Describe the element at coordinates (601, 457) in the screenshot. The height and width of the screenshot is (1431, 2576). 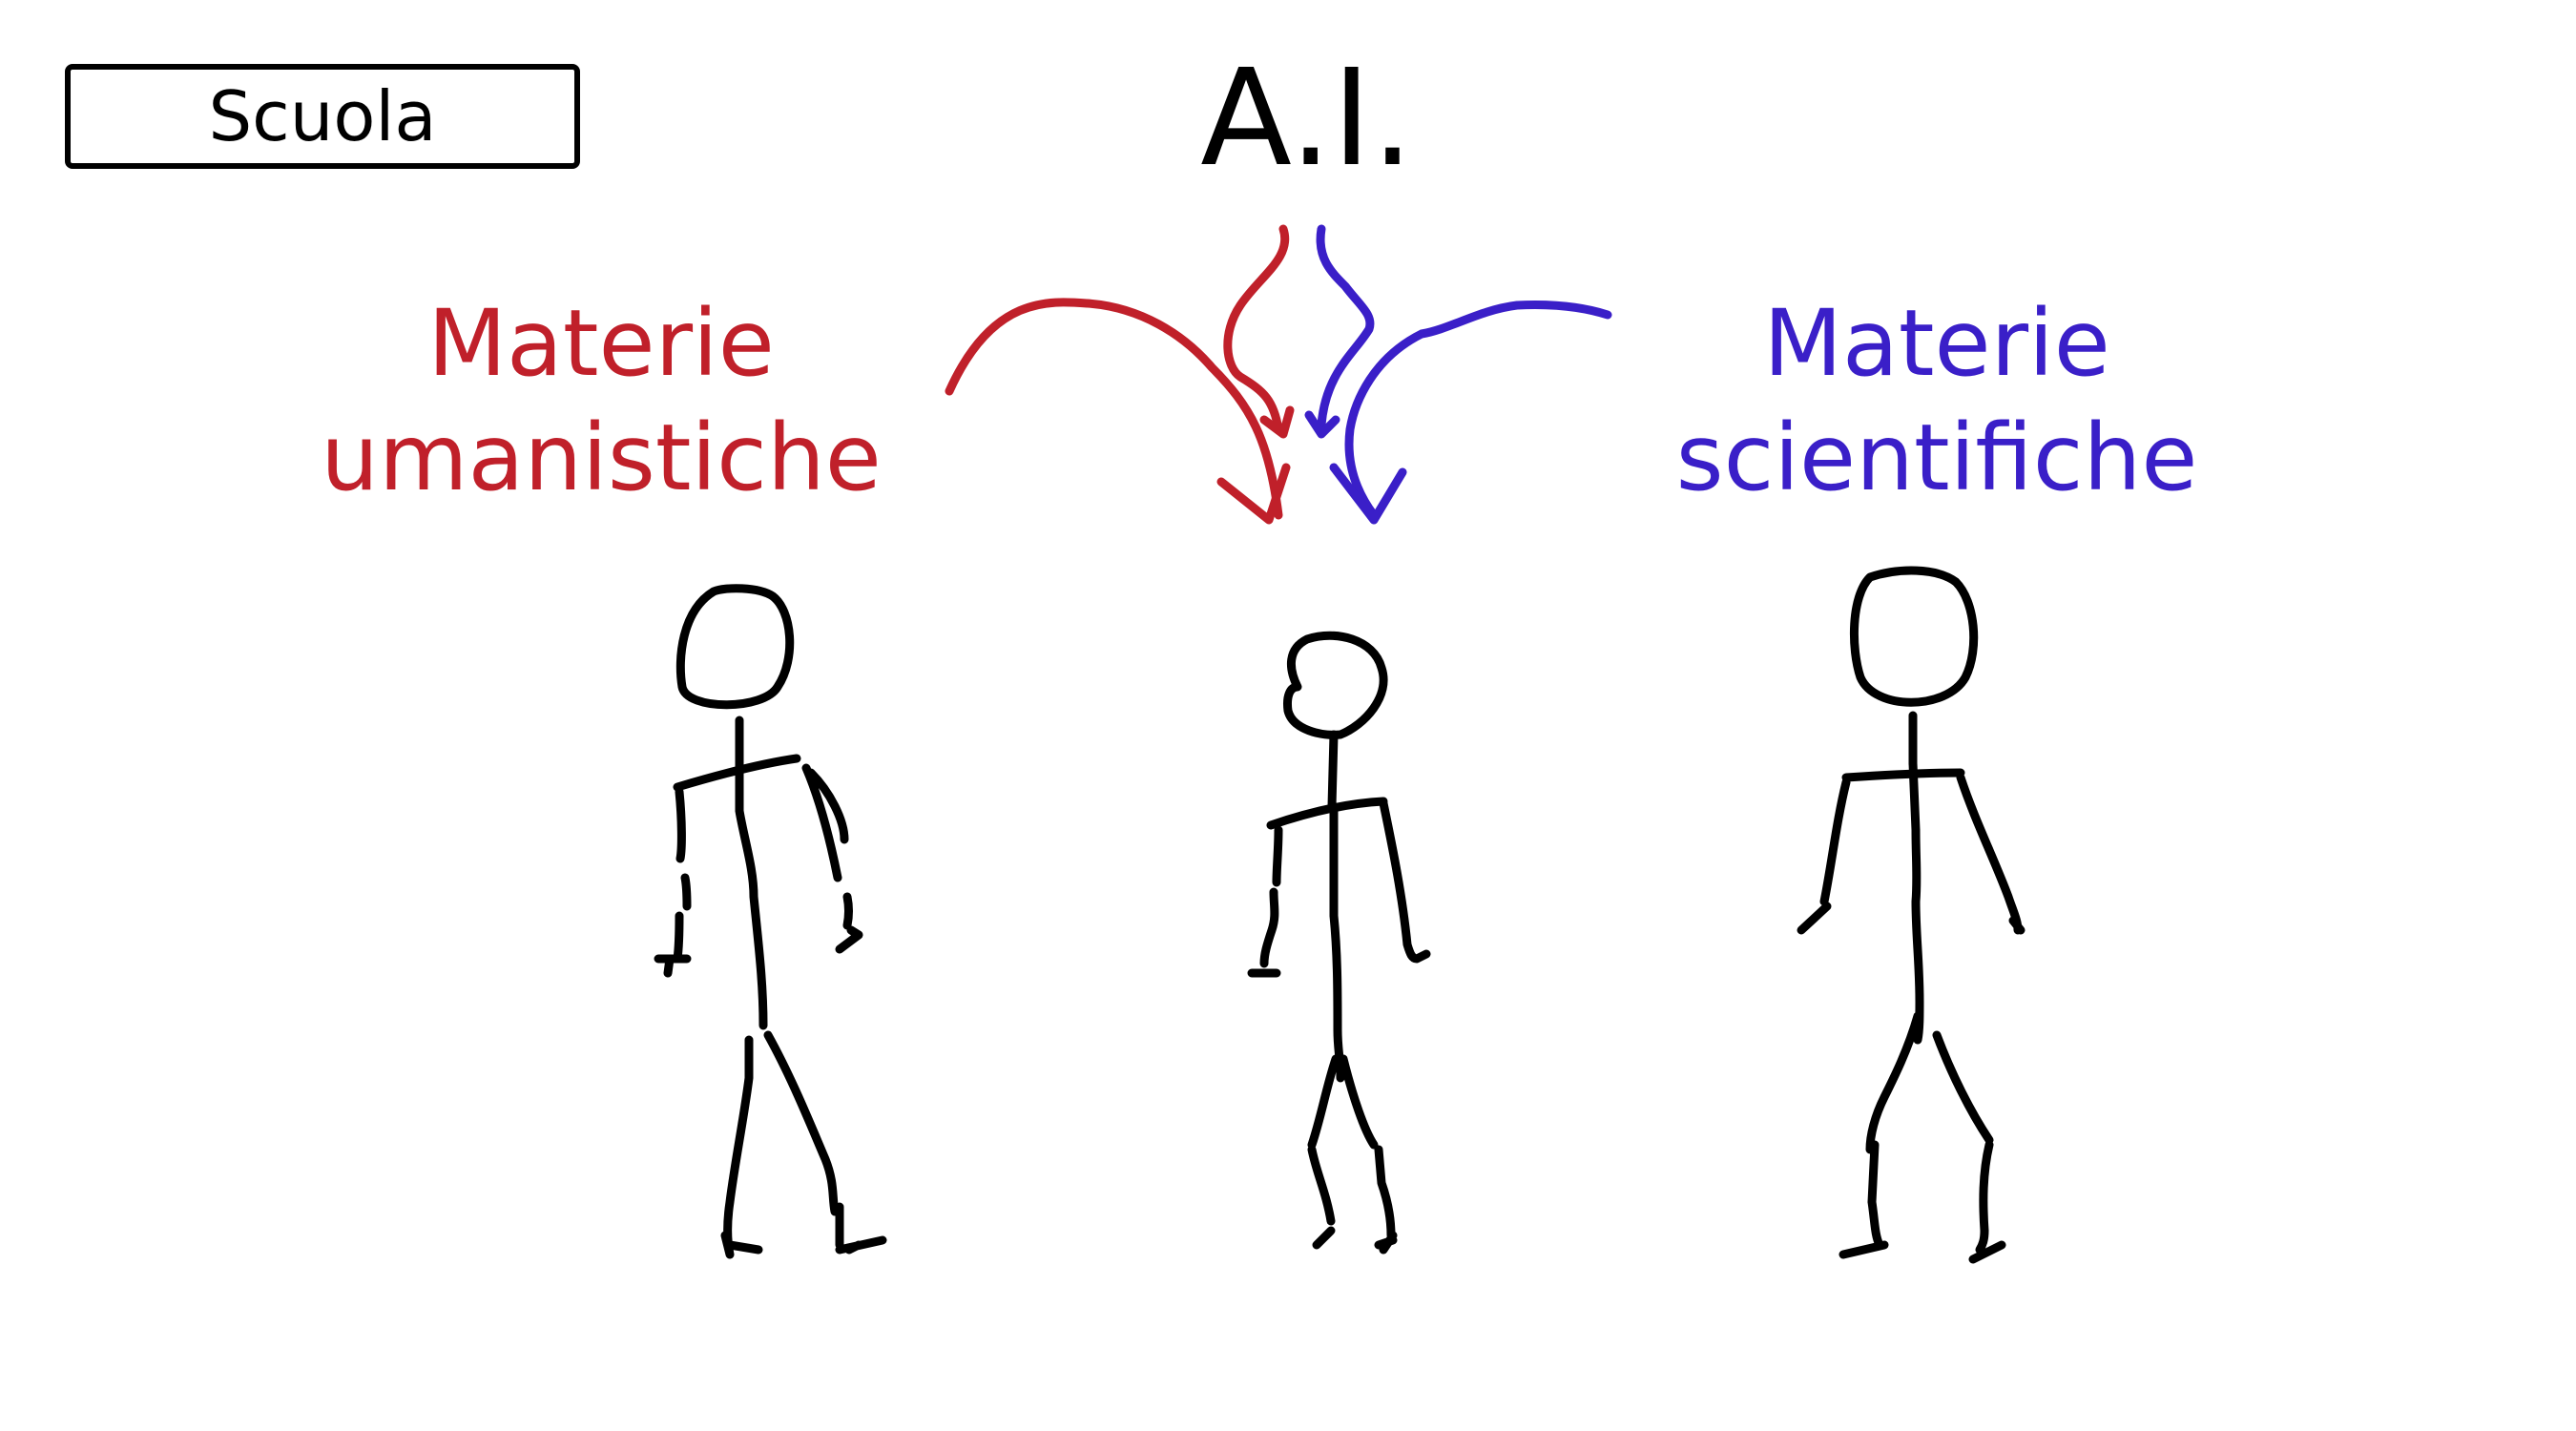
I see `humanities-line2: umanistiche` at that location.